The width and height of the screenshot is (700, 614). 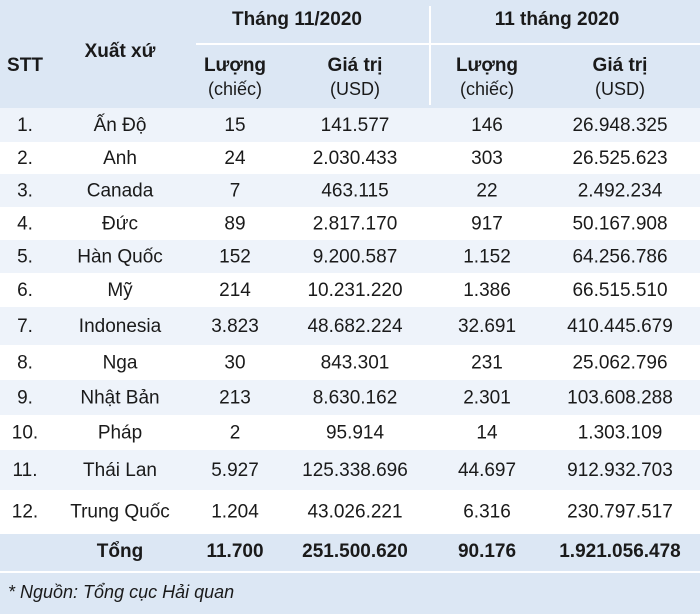 I want to click on row-index: 10., so click(x=25, y=433).